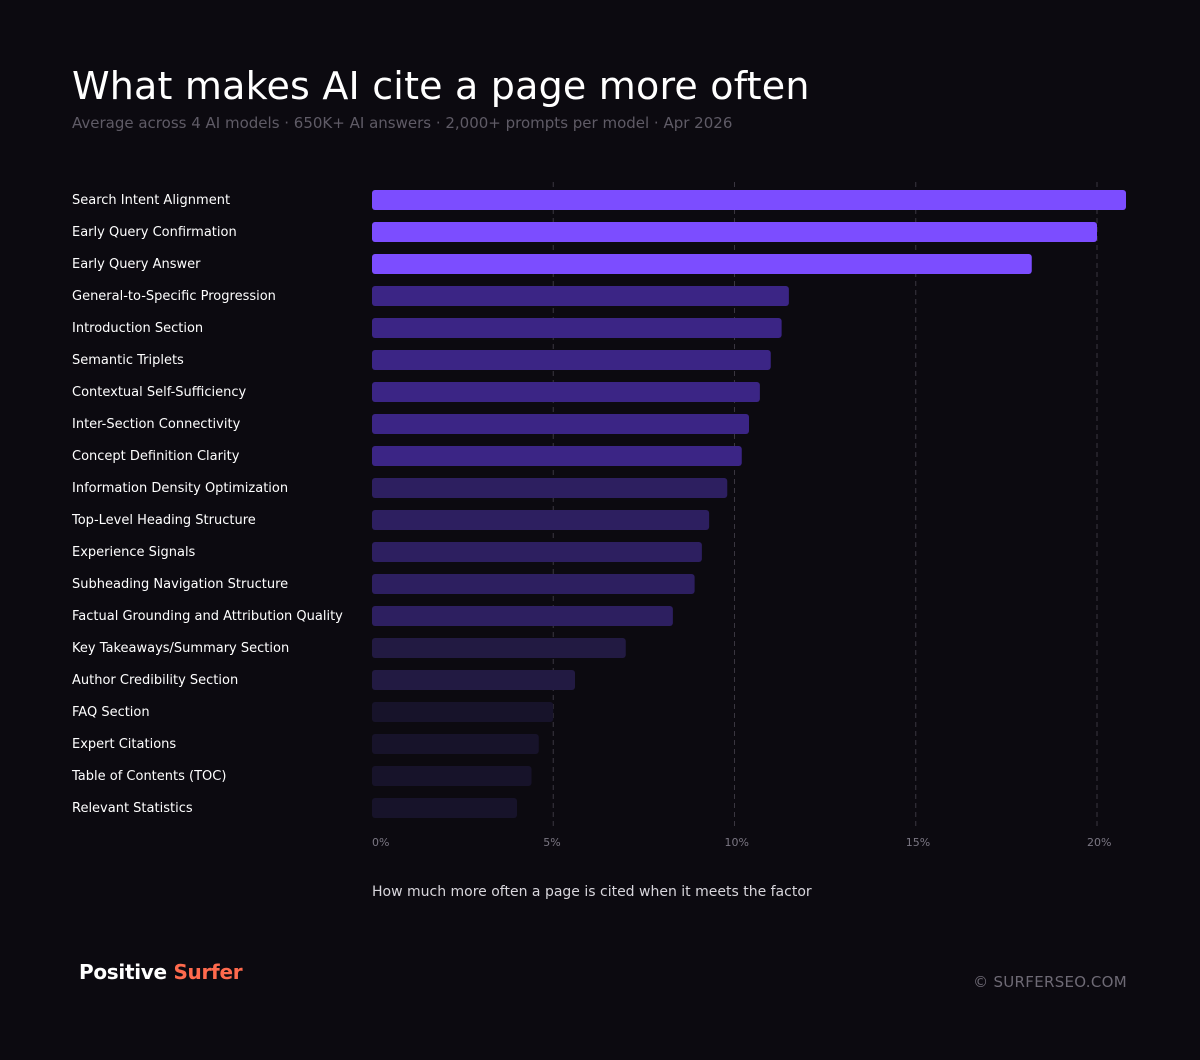  What do you see at coordinates (174, 296) in the screenshot?
I see `category-label: General-to-Specific Progression` at bounding box center [174, 296].